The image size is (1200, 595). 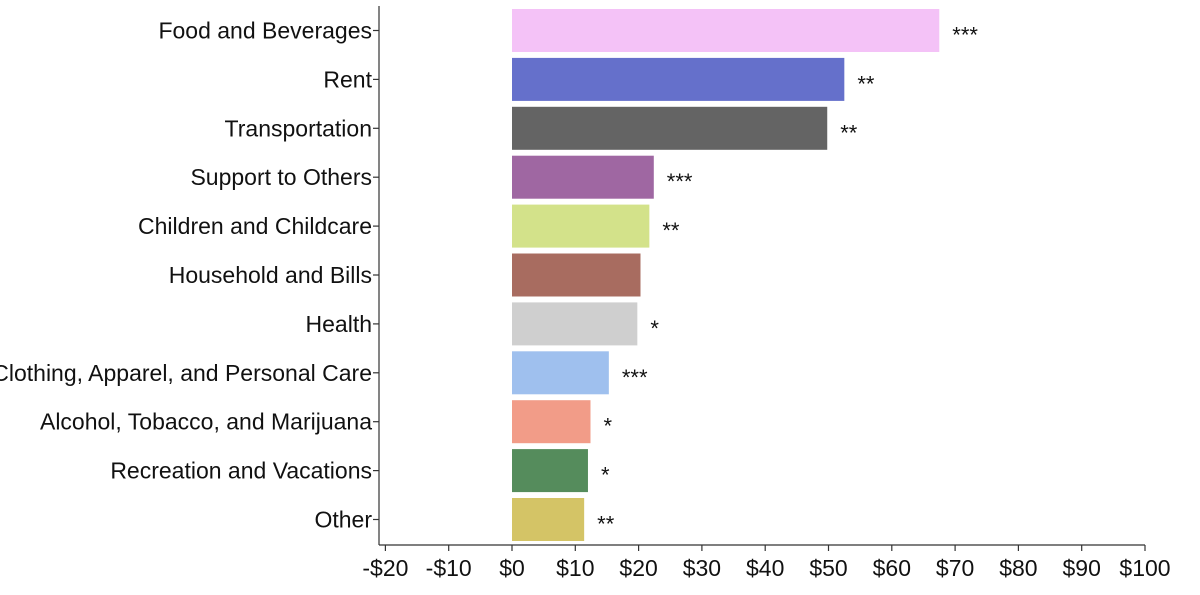 I want to click on significance-label-9: *, so click(x=607, y=426).